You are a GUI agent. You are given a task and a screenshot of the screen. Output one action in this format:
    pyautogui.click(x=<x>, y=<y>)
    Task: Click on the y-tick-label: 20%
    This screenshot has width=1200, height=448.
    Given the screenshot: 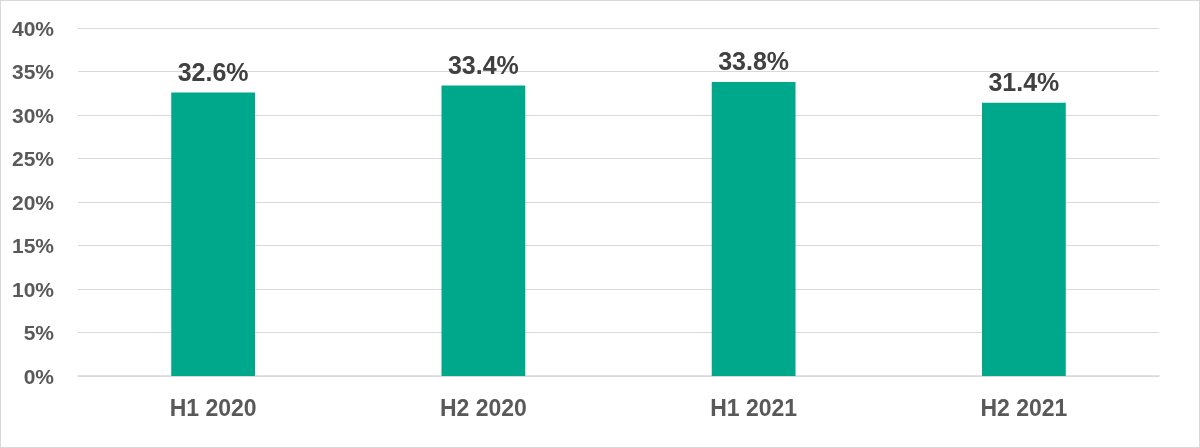 What is the action you would take?
    pyautogui.click(x=33, y=202)
    